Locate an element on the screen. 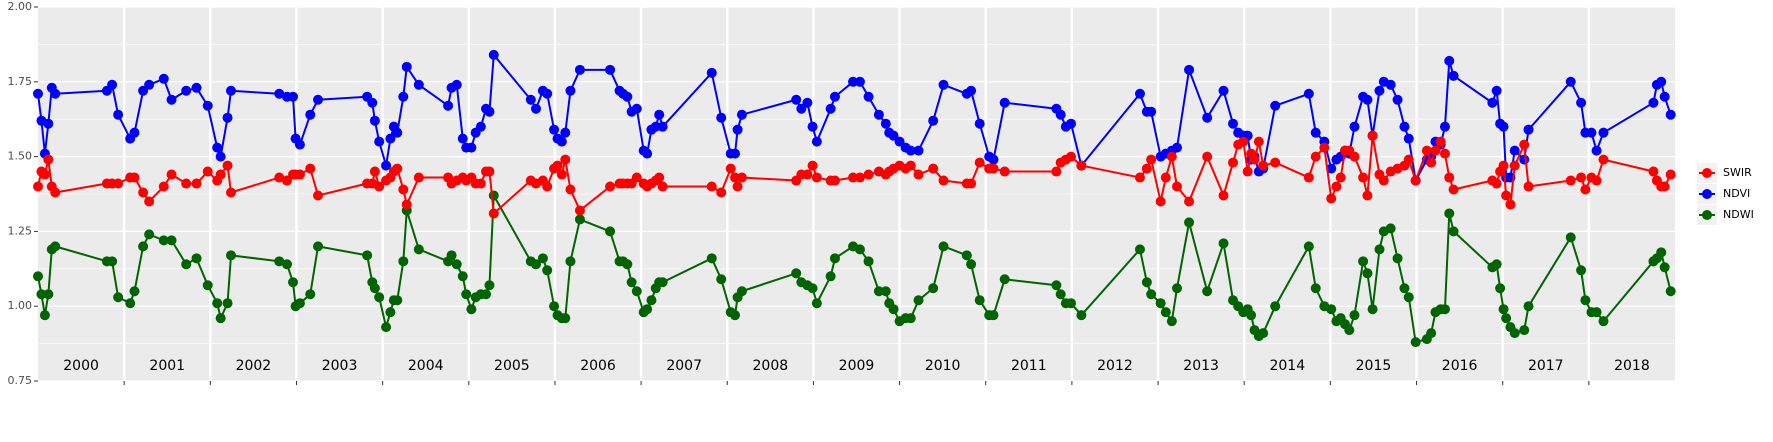 This screenshot has width=1773, height=442. year-label: 2010 is located at coordinates (943, 366).